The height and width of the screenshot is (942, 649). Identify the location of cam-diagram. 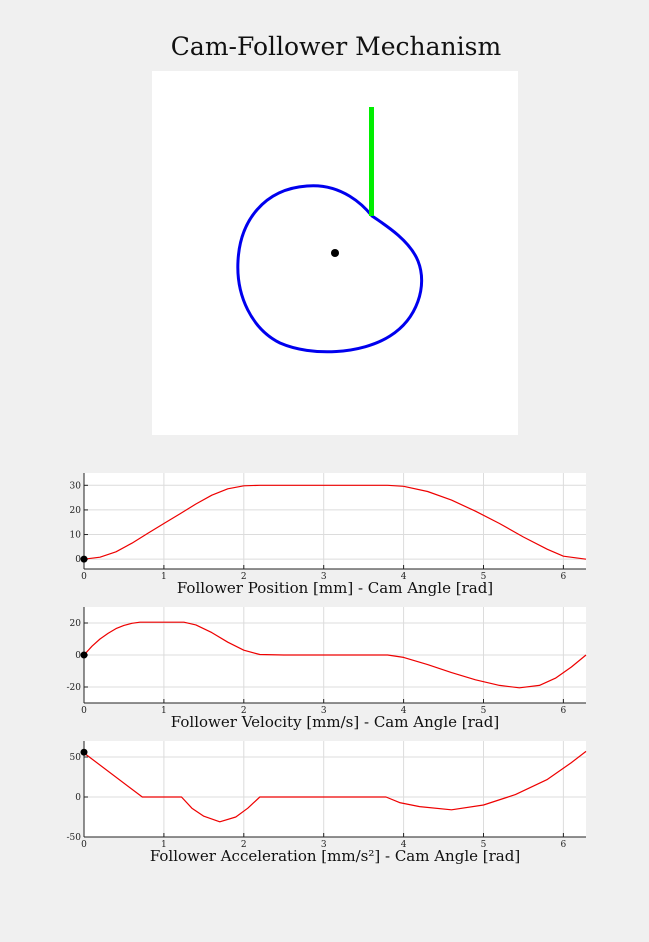
(330, 230).